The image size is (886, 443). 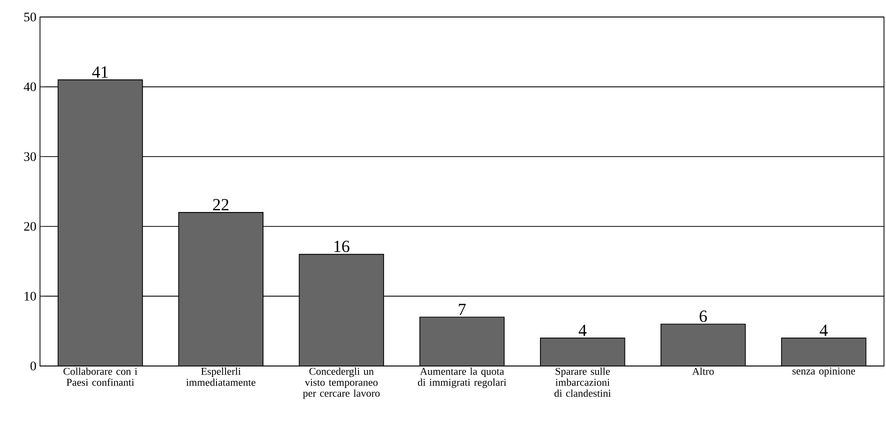 I want to click on y-tick-label: 50, so click(x=30, y=17).